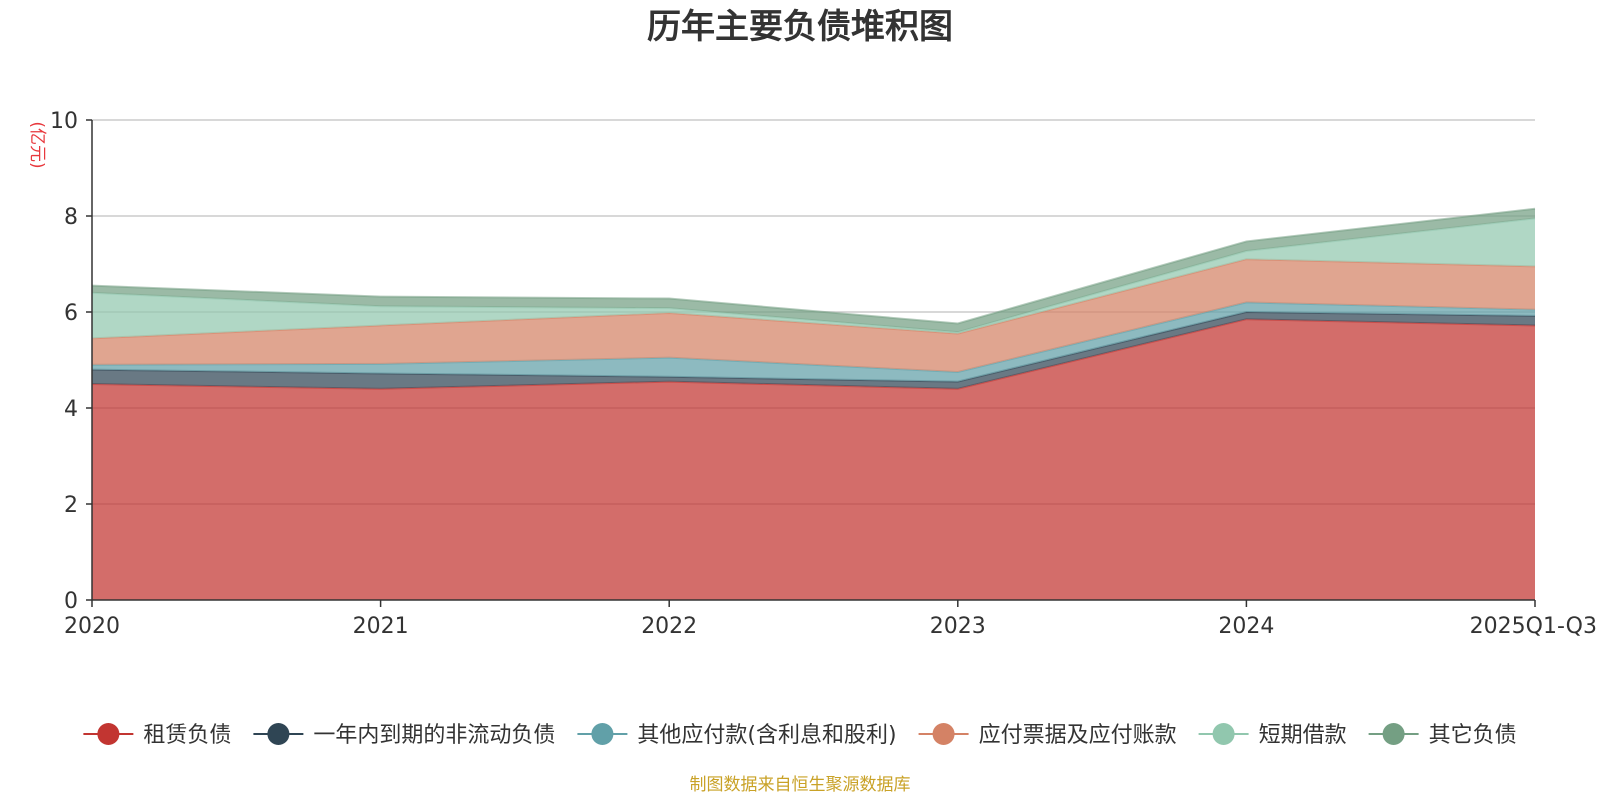  I want to click on legend-item-3: 应付票据及应付账款, so click(1047, 735).